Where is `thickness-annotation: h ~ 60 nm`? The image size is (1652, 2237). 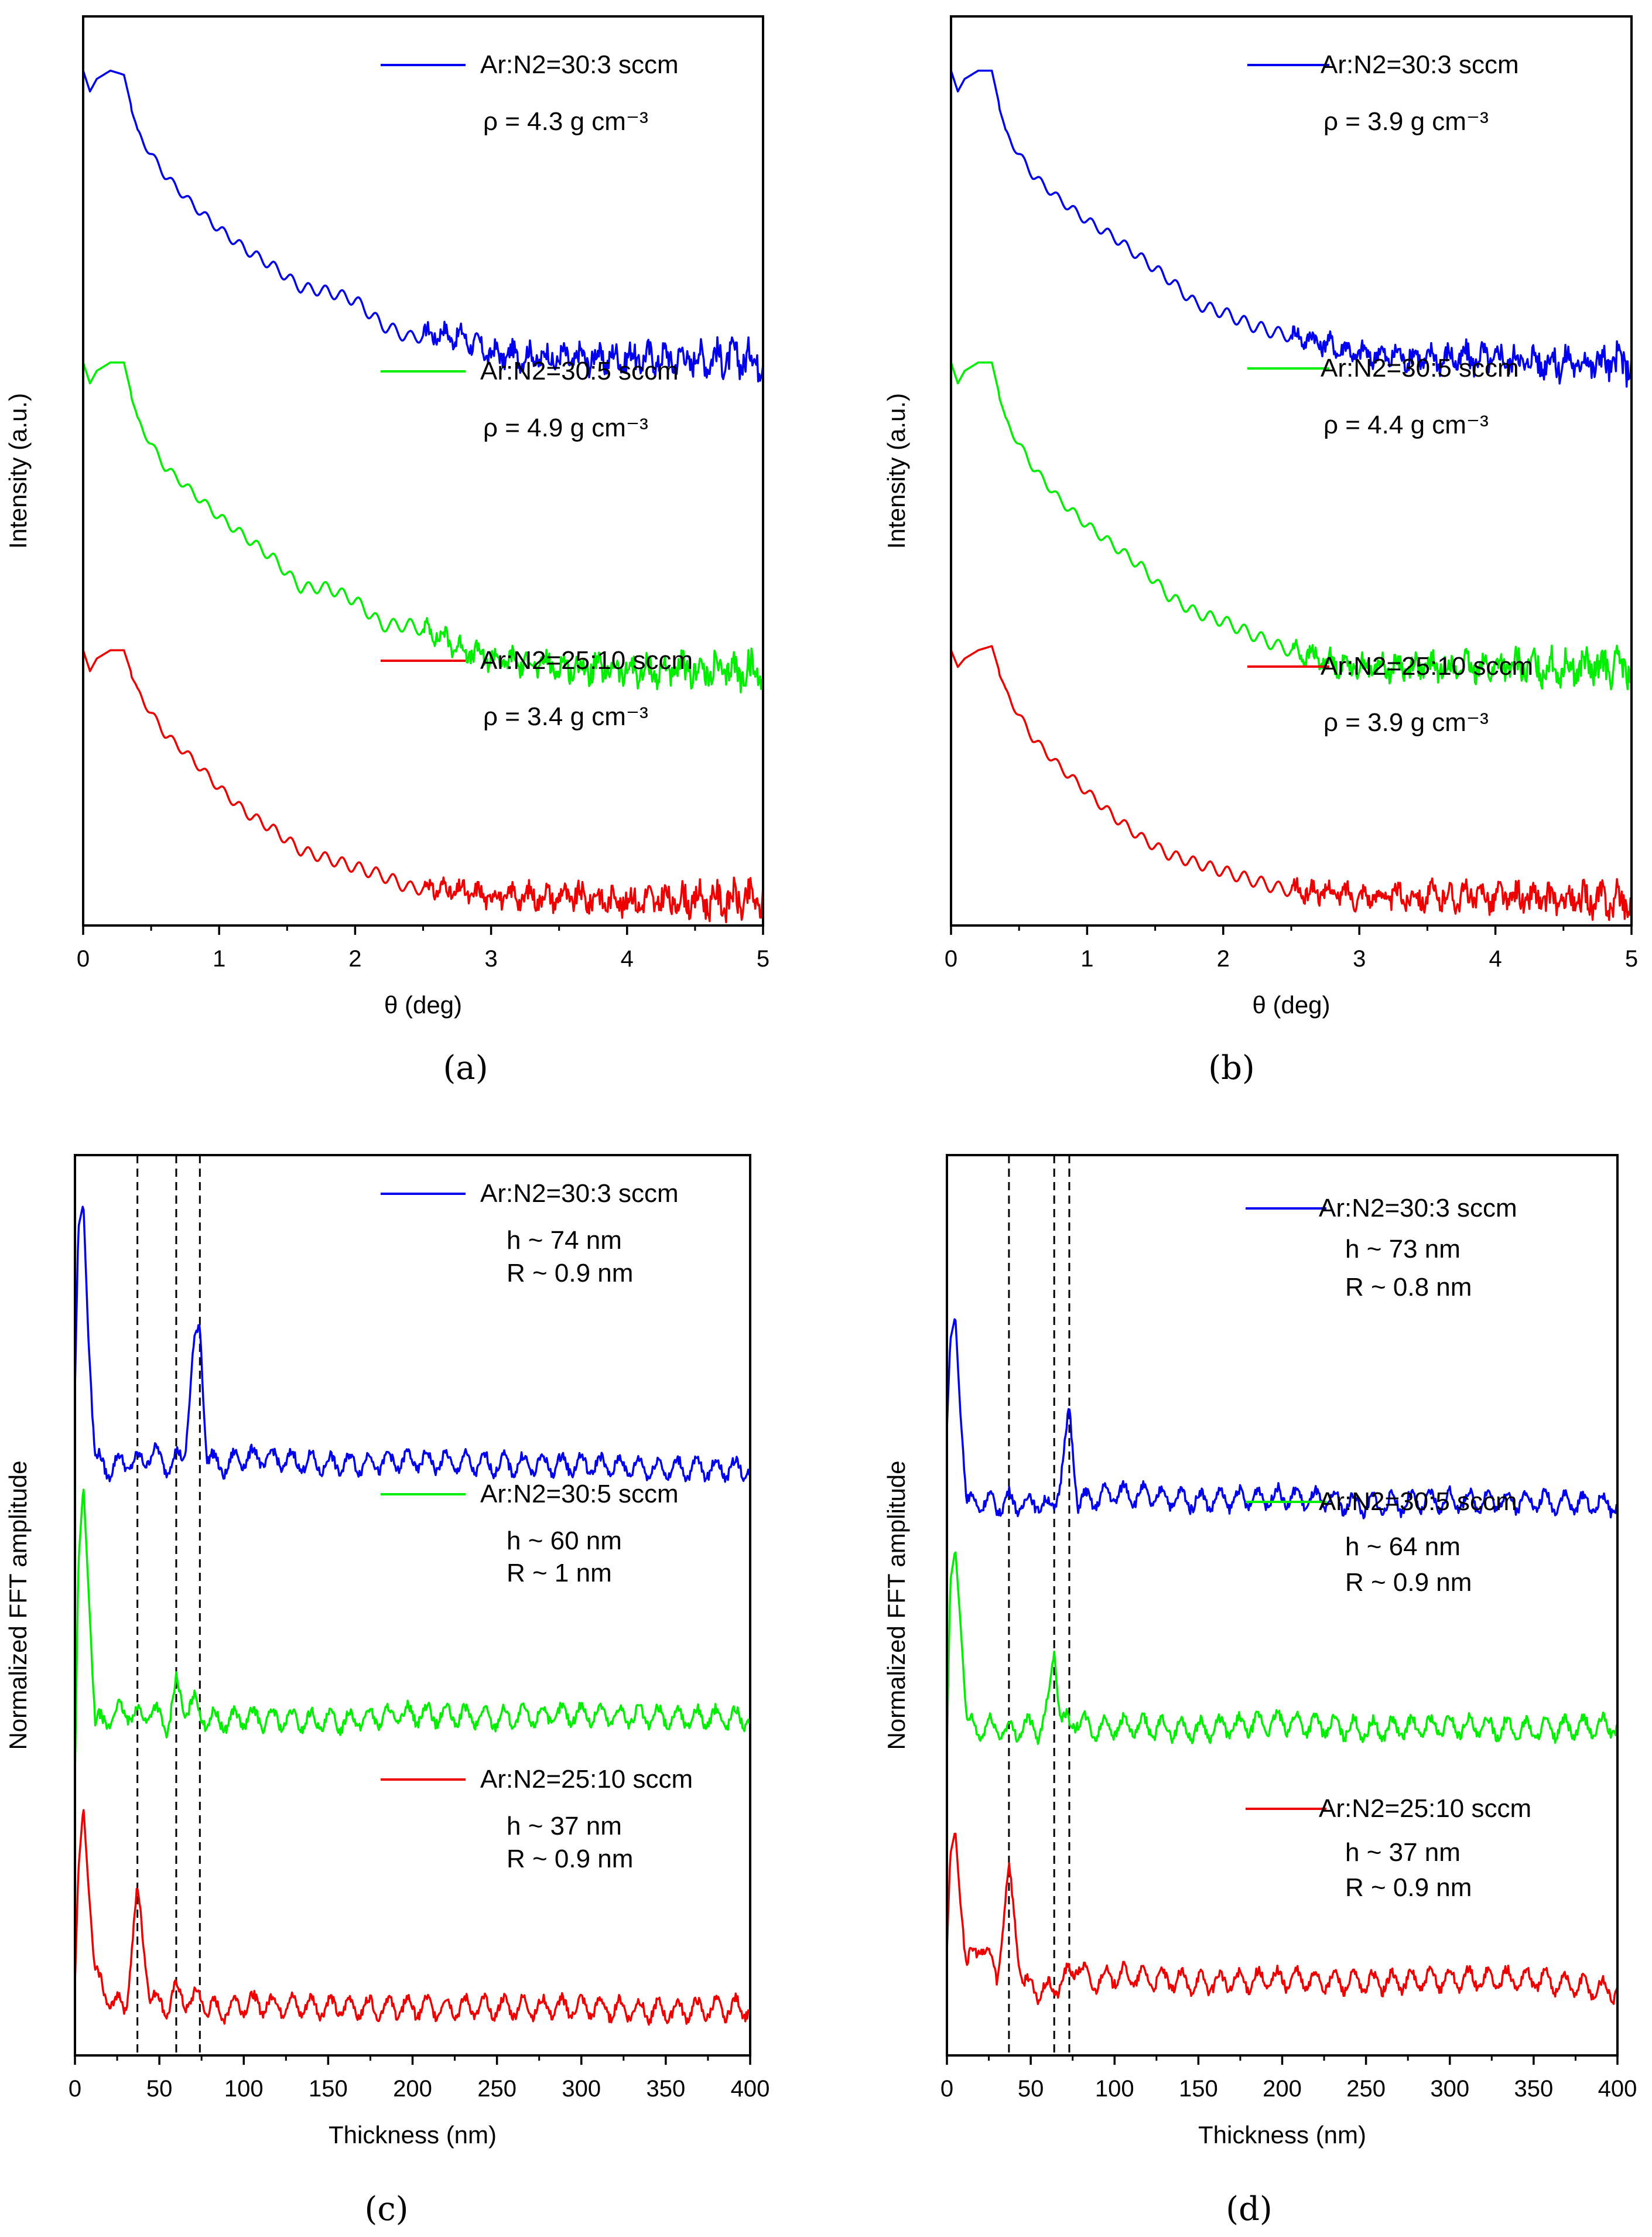
thickness-annotation: h ~ 60 nm is located at coordinates (564, 1540).